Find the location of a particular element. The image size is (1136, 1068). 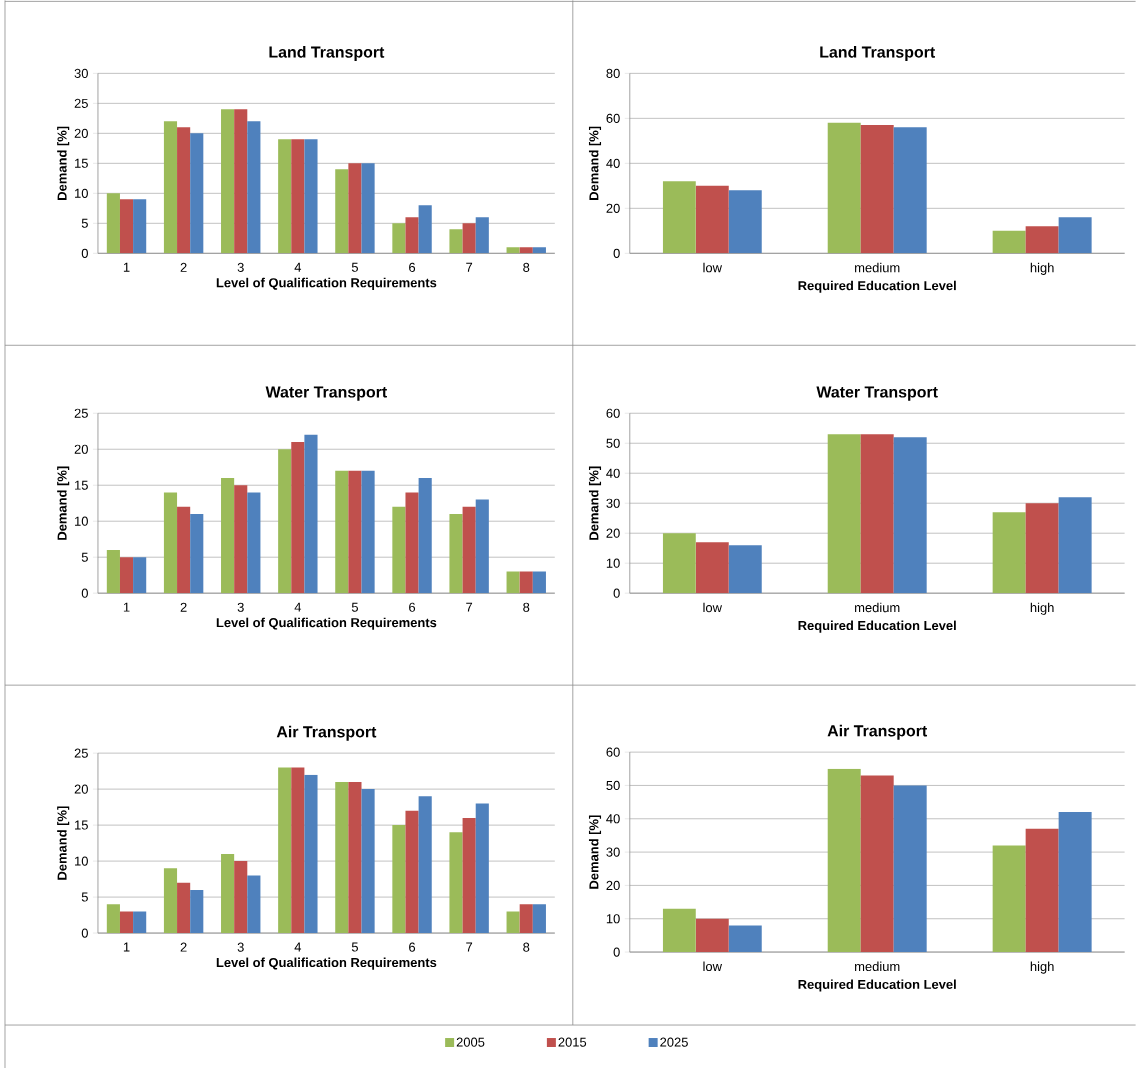

y-tick-label: 50 is located at coordinates (613, 785).